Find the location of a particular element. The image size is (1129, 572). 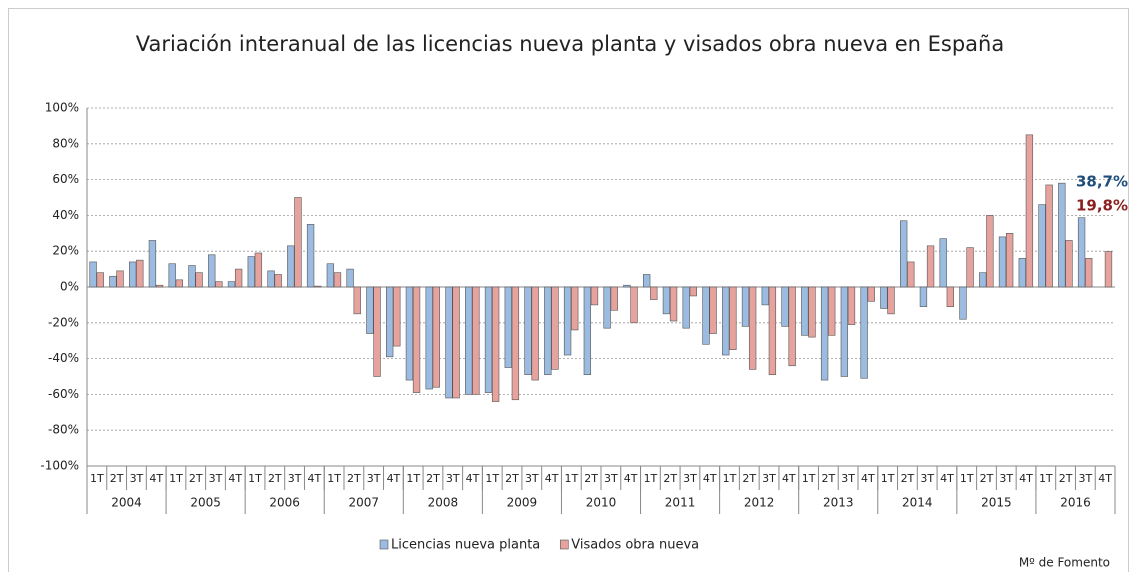

annotation: 19,8% is located at coordinates (1102, 206).